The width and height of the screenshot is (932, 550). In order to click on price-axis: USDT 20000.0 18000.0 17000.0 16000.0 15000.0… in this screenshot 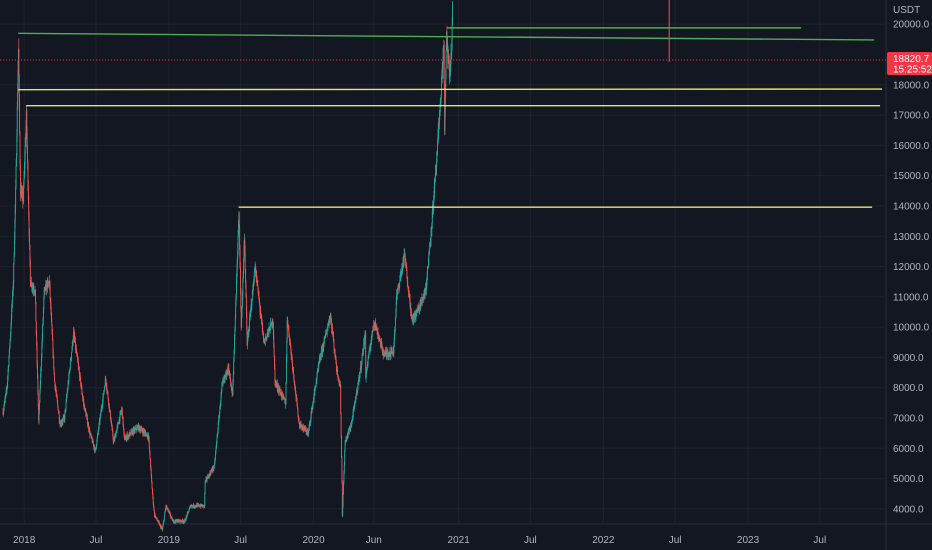, I will do `click(911, 260)`.